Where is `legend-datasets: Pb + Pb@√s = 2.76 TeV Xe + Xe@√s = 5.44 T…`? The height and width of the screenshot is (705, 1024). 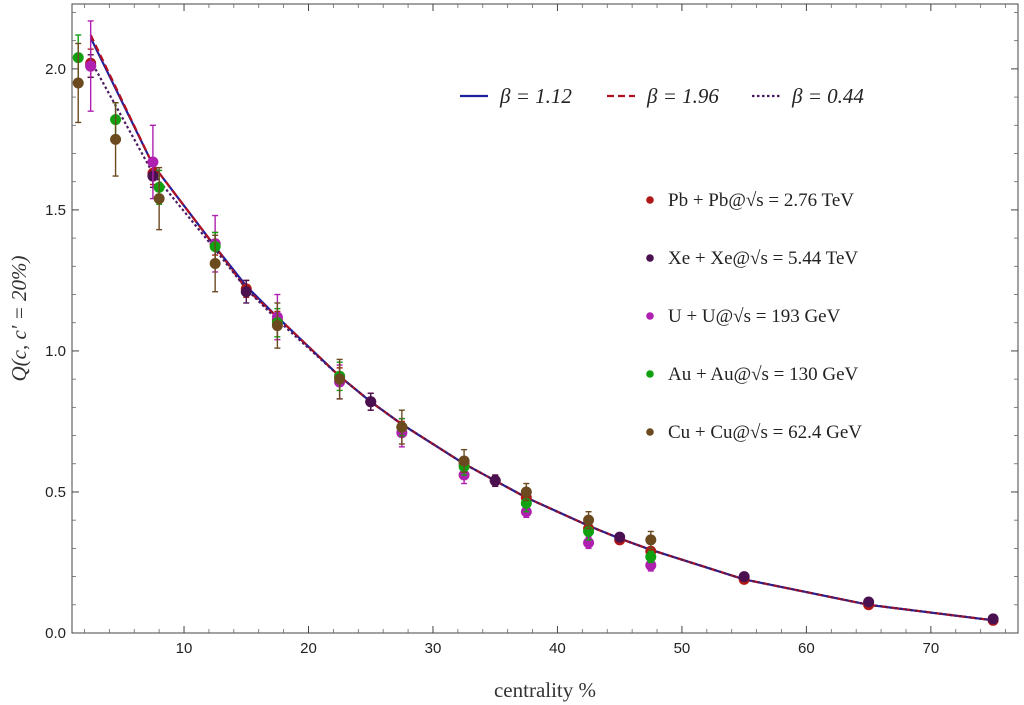 legend-datasets: Pb + Pb@√s = 2.76 TeV Xe + Xe@√s = 5.44 T… is located at coordinates (754, 316).